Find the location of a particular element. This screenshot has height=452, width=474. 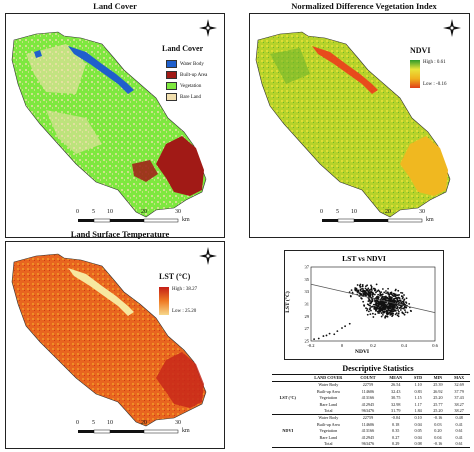

scatter-title: LST vs NDVI is located at coordinates (364, 258).